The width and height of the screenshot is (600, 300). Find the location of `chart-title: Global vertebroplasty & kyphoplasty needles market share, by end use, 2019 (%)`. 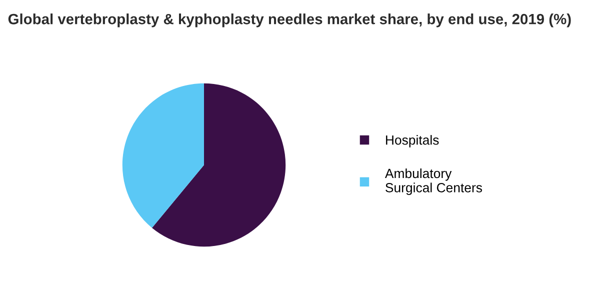

chart-title: Global vertebroplasty & kyphoplasty needles market share, by end use, 2019 (%) is located at coordinates (289, 21).